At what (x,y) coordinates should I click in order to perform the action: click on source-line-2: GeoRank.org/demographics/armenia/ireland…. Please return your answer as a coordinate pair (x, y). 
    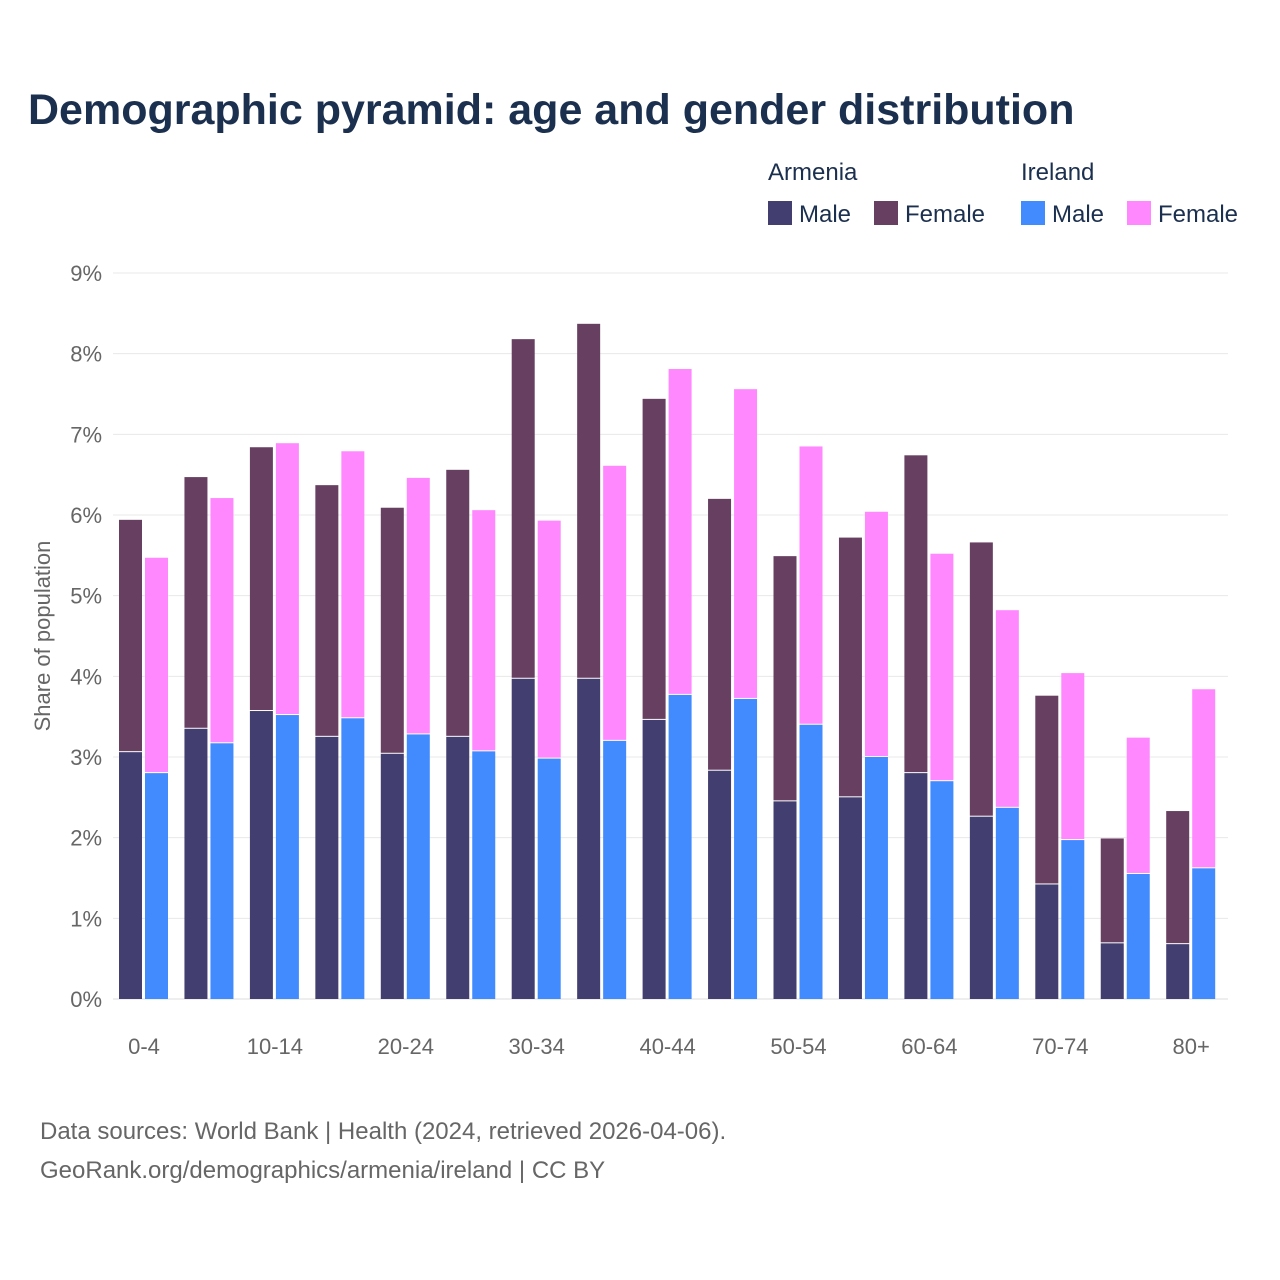
    Looking at the image, I should click on (322, 1170).